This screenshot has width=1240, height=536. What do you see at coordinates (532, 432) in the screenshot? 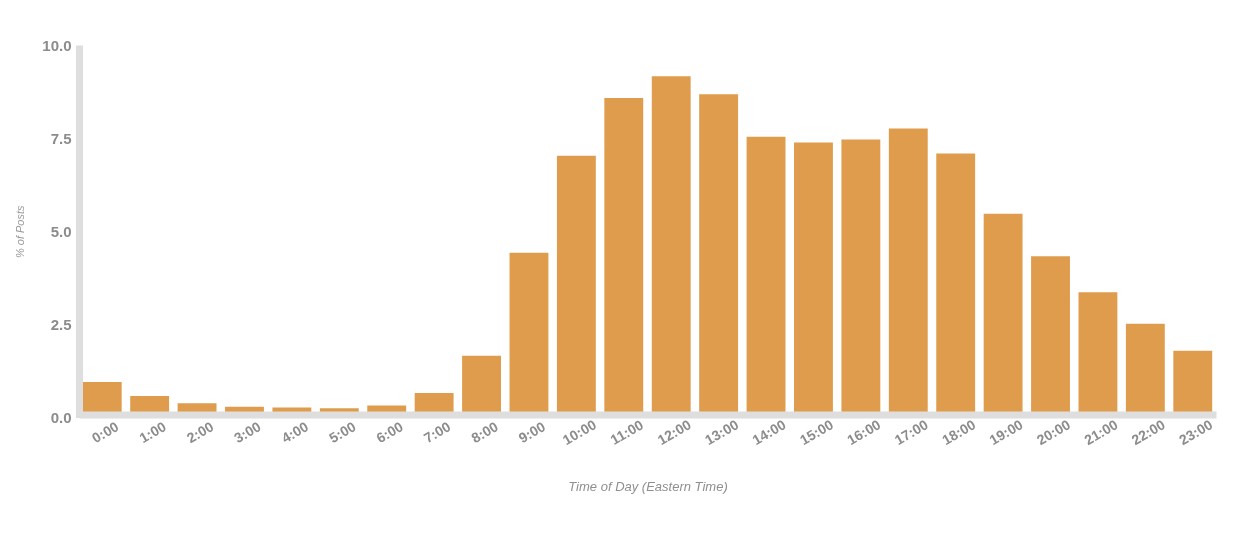
I see `x-tick-label: 9:00` at bounding box center [532, 432].